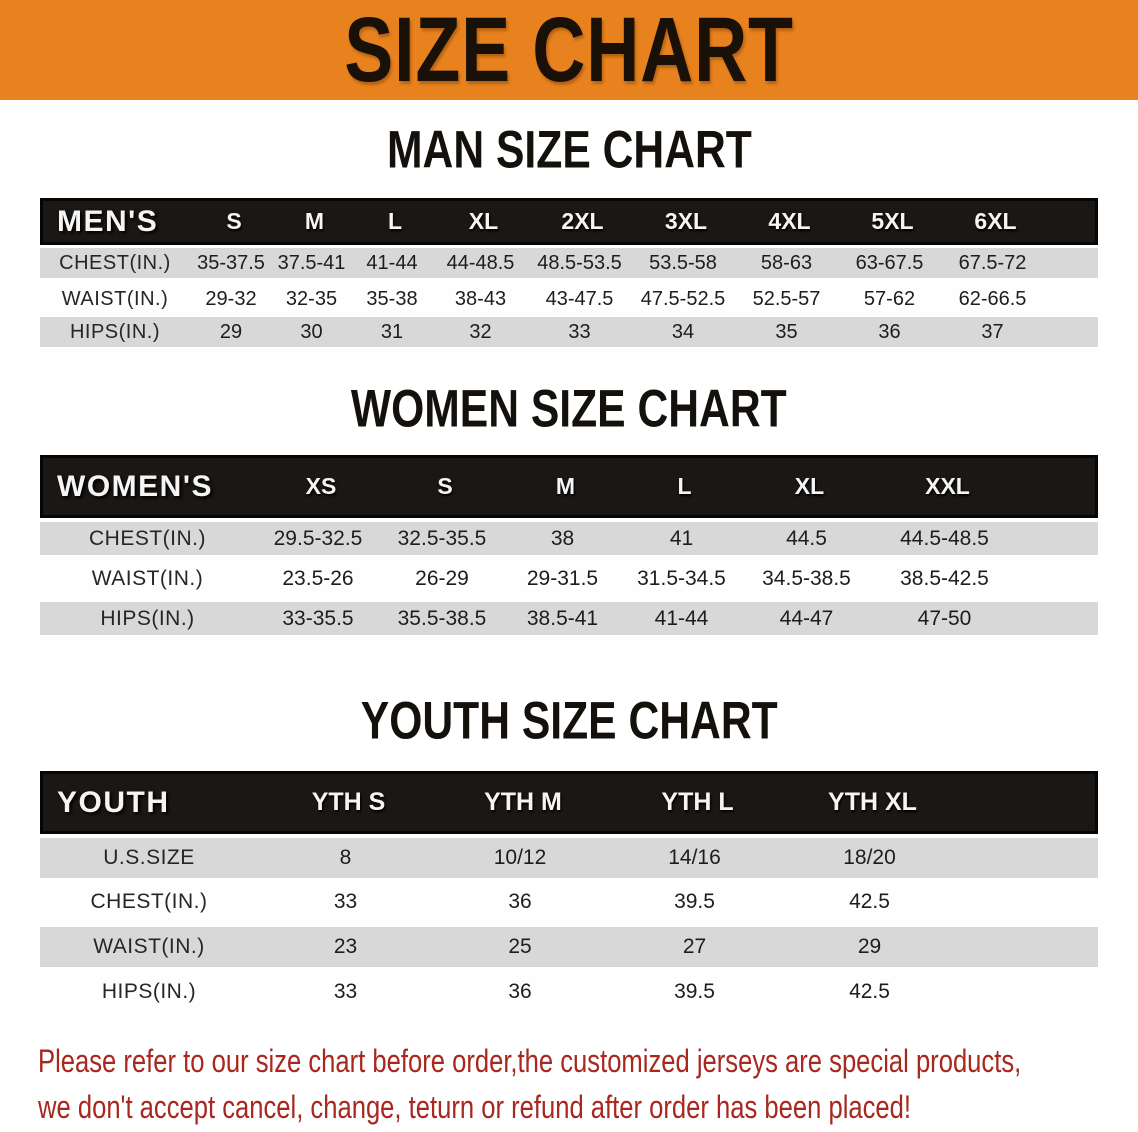 The height and width of the screenshot is (1132, 1138). I want to click on men-header-label: MEN'S, so click(108, 221).